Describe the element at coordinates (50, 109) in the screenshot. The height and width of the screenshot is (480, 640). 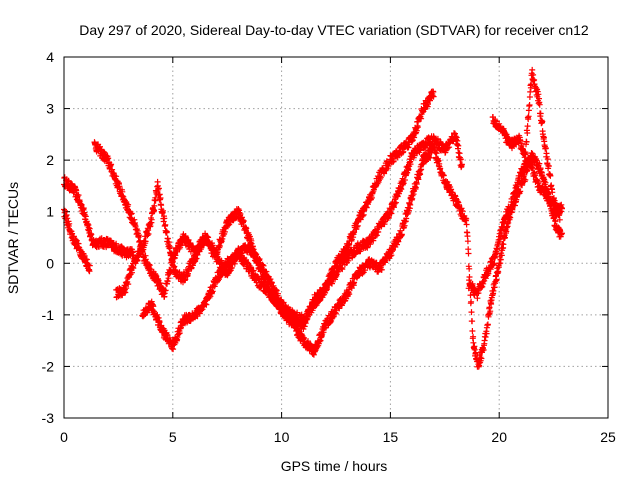
I see `y-tick-label: 3` at that location.